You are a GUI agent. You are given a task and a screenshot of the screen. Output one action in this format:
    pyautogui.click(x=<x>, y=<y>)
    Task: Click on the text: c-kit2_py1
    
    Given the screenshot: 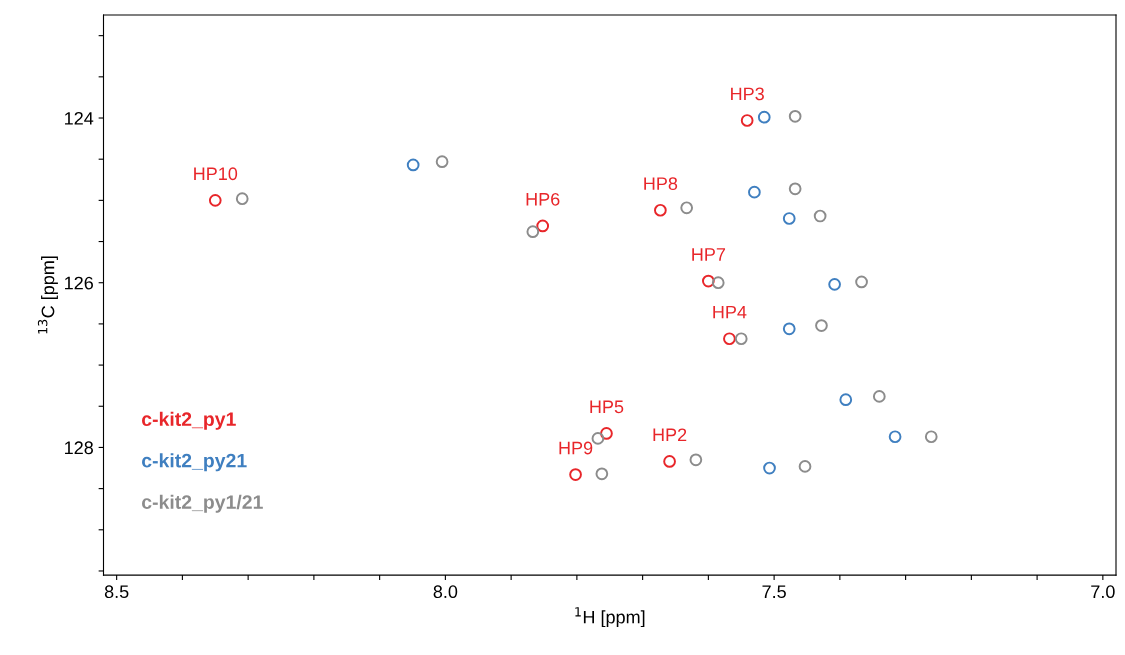 What is the action you would take?
    pyautogui.click(x=189, y=420)
    